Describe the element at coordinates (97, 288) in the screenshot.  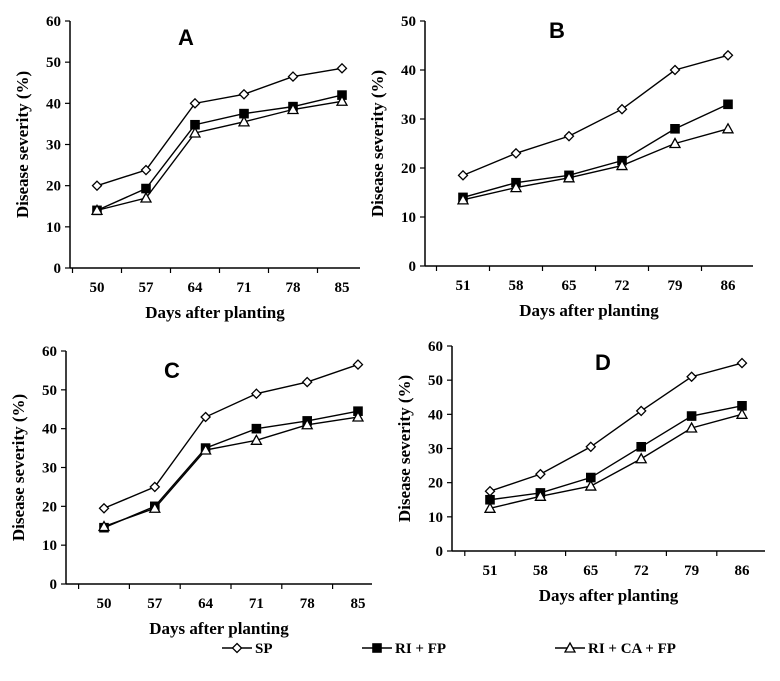
I see `x-tick-label: 50` at that location.